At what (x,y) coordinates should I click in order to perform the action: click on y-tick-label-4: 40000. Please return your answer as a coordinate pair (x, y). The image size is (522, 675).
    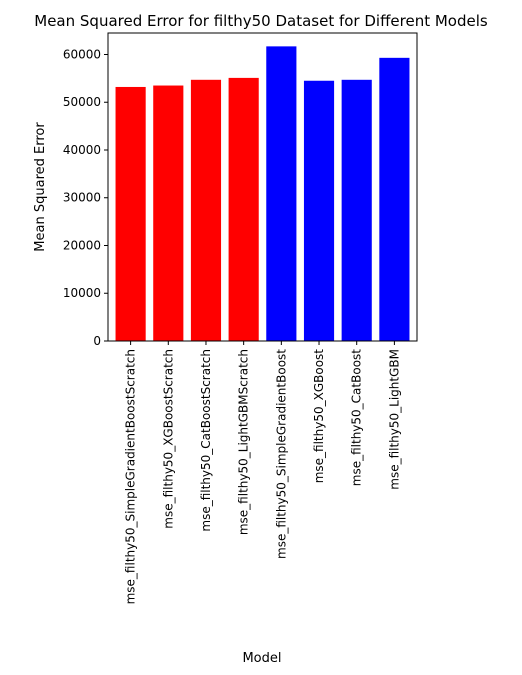
    Looking at the image, I should click on (82, 150).